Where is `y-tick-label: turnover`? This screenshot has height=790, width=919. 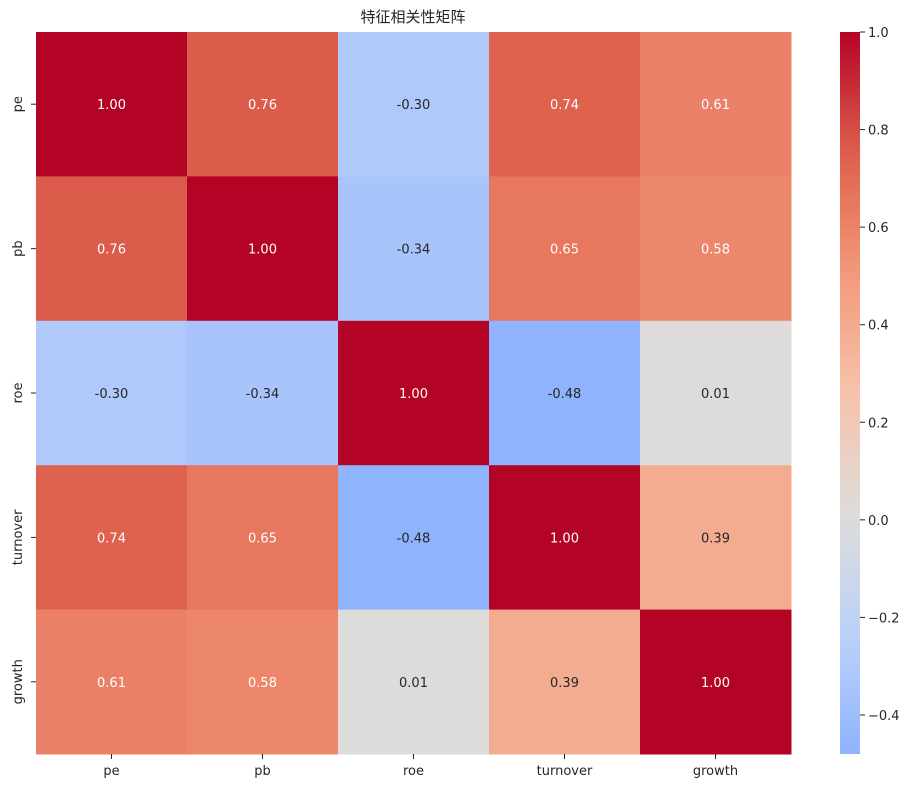
y-tick-label: turnover is located at coordinates (18, 537).